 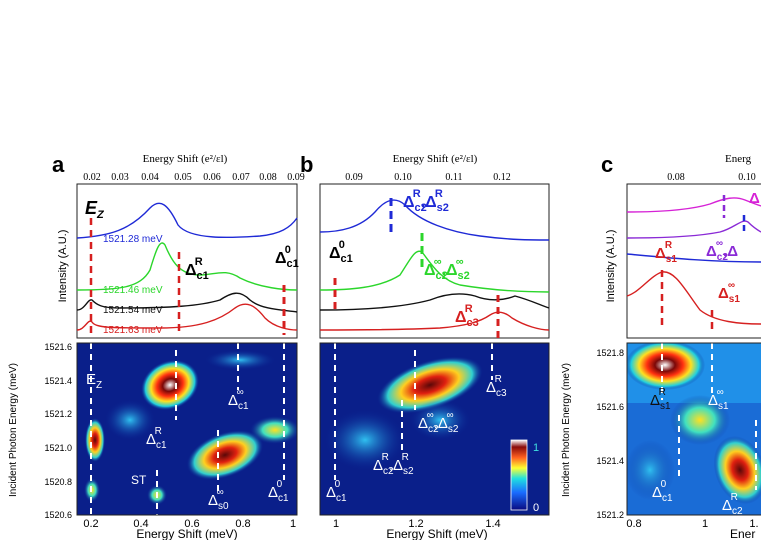 I want to click on y-axis-ticks: 1521.8 1521.6 1521.4 1521.2, so click(x=610, y=434).